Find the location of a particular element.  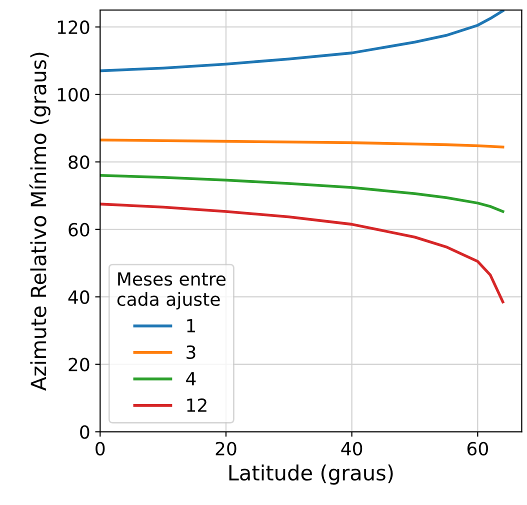

x-tick-label: 60 is located at coordinates (477, 449).